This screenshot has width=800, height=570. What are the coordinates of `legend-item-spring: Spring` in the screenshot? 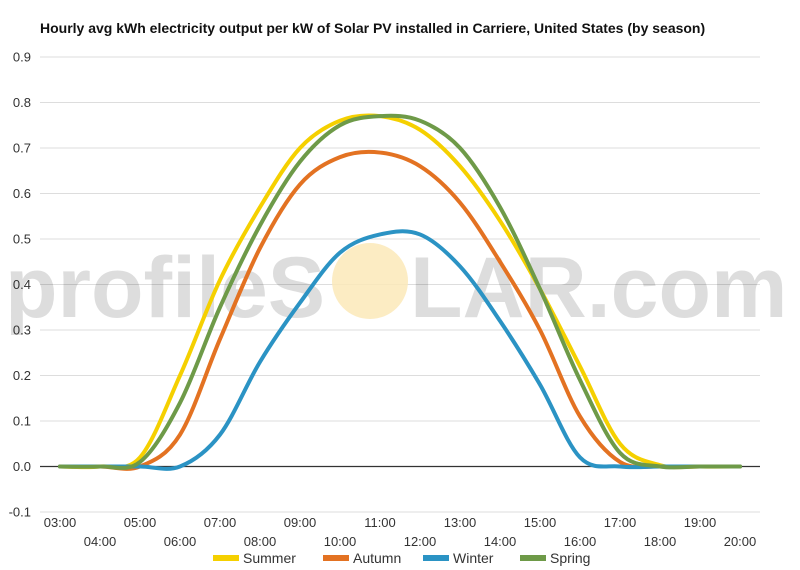 It's located at (555, 558).